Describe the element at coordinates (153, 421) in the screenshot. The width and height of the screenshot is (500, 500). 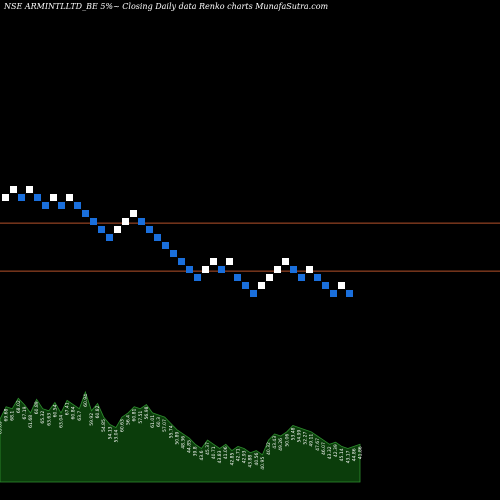
I see `volume-label: 61.01` at that location.